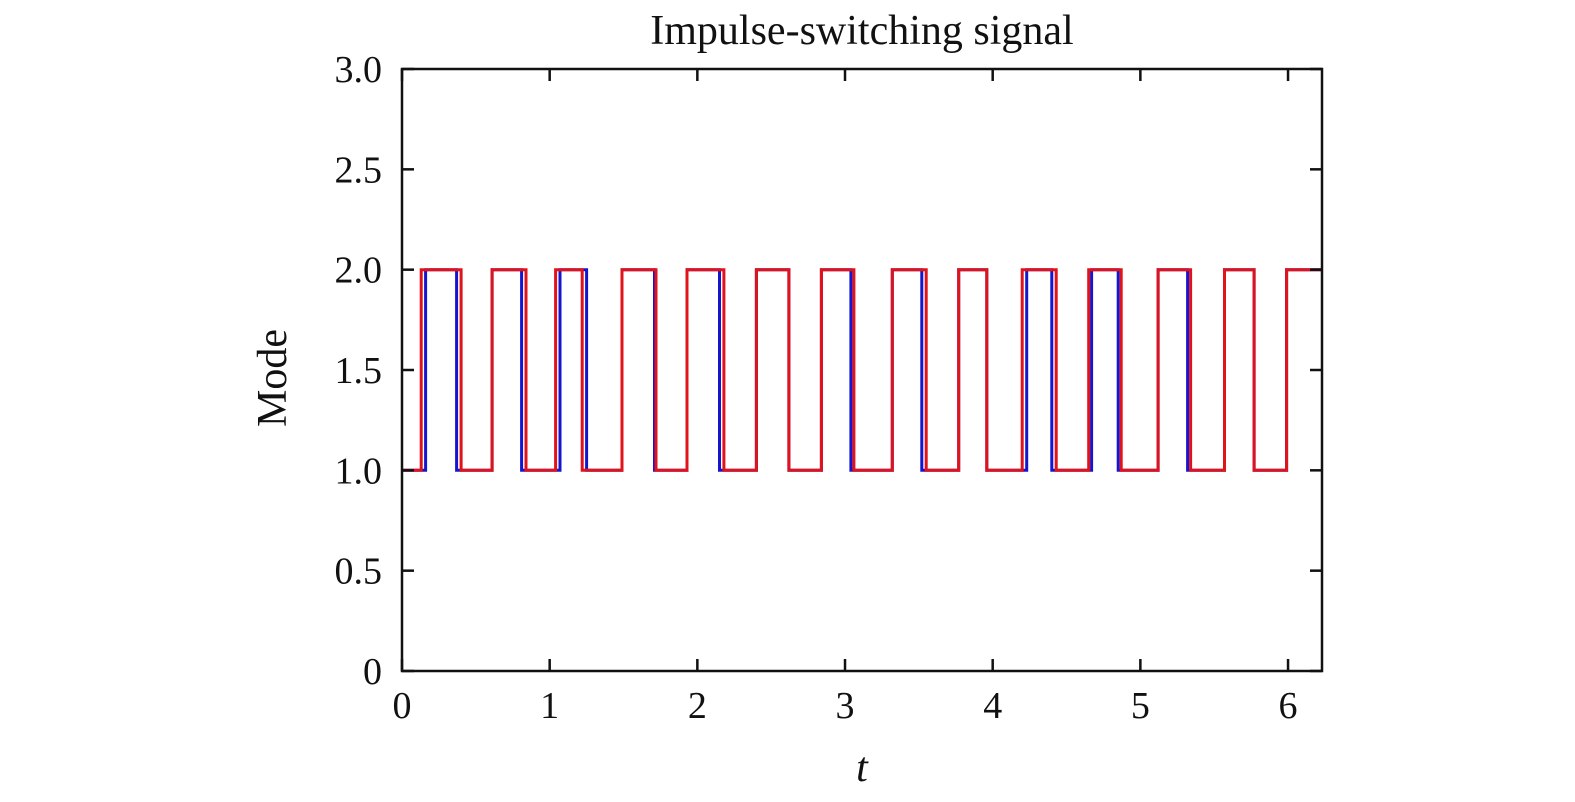 Image resolution: width=1575 pixels, height=802 pixels. Describe the element at coordinates (402, 706) in the screenshot. I see `x-tick-label: 0` at that location.